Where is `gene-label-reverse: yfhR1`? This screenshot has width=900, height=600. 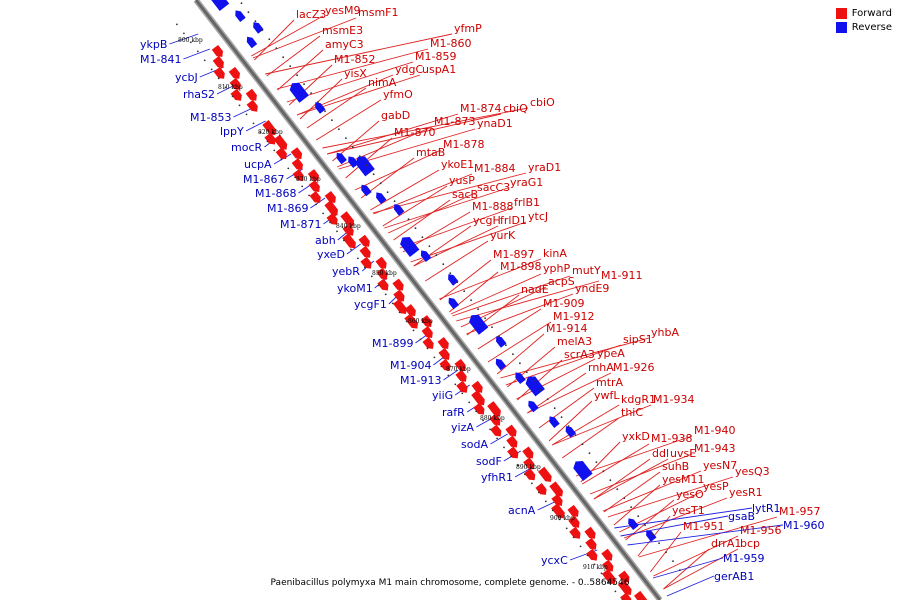 gene-label-reverse: yfhR1 is located at coordinates (497, 477).